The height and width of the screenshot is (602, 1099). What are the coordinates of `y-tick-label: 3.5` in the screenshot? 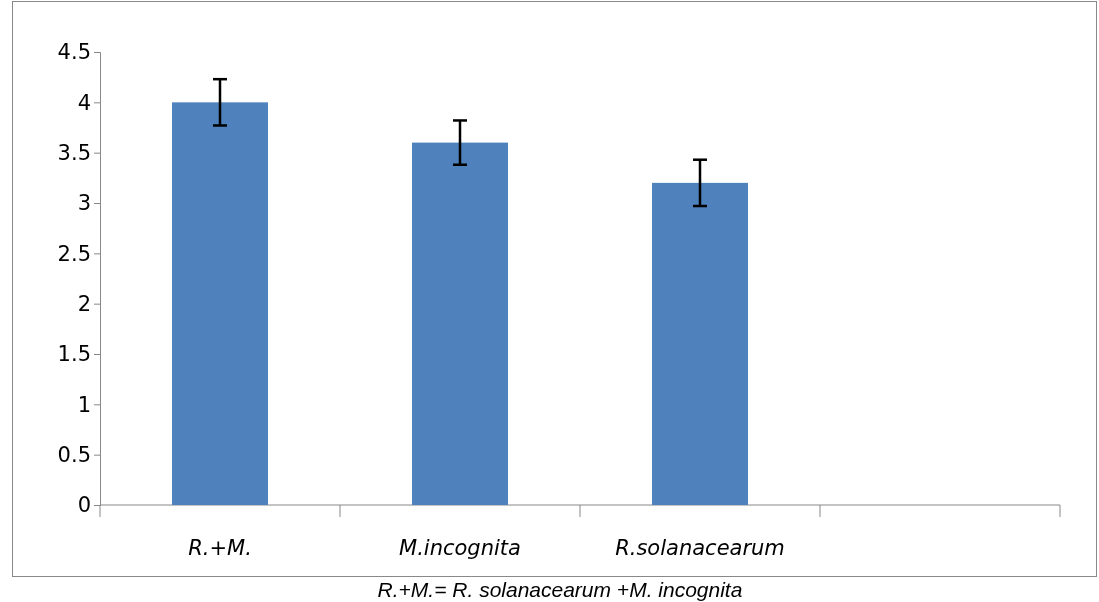 It's located at (74, 152).